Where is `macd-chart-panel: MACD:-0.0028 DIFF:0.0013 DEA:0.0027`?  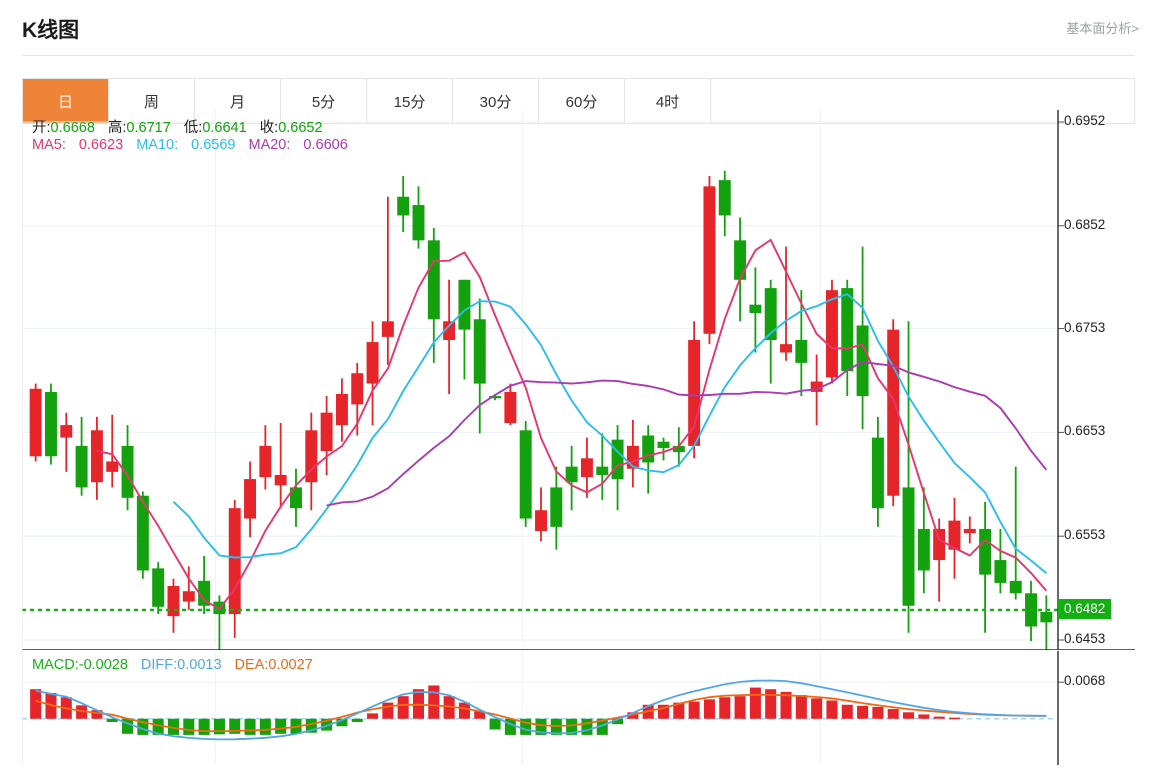 macd-chart-panel: MACD:-0.0028 DIFF:0.0013 DEA:0.0027 is located at coordinates (578, 708).